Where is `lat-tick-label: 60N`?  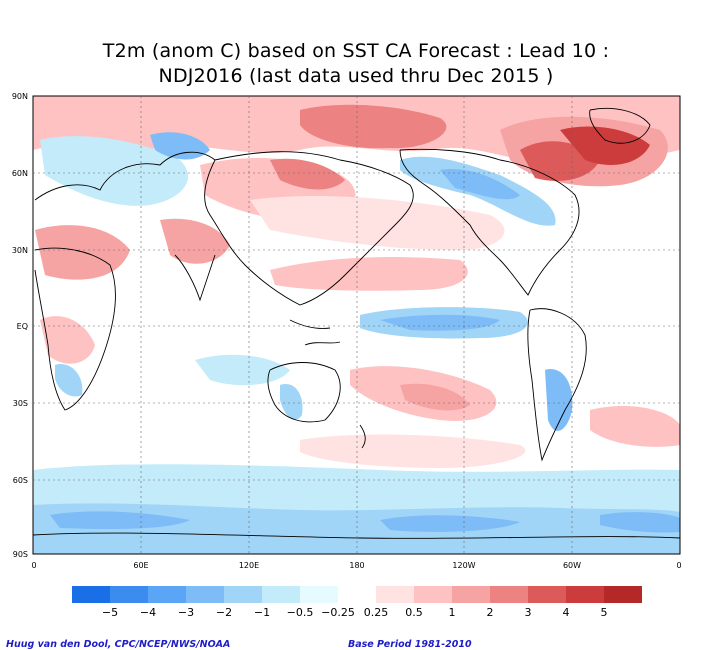 lat-tick-label: 60N is located at coordinates (20, 173).